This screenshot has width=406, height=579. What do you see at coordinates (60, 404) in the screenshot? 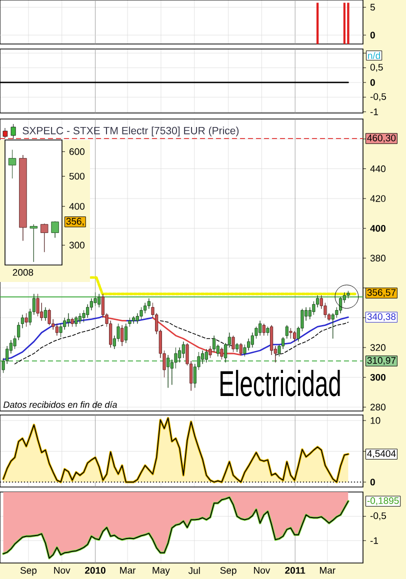
I see `annotation: Datos recibidos en fin de día` at bounding box center [60, 404].